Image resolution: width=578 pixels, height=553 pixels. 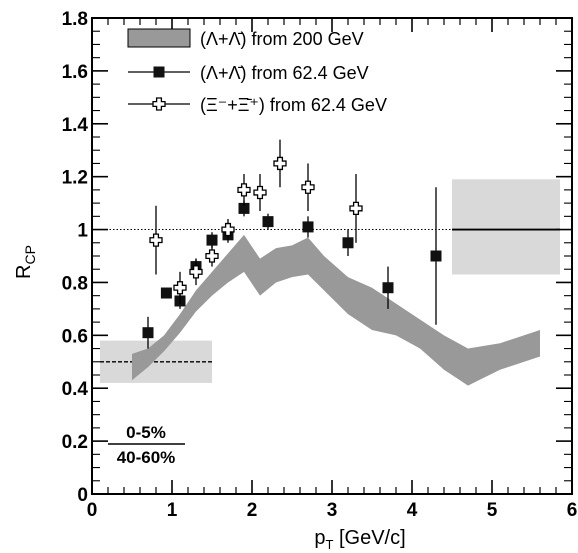 I want to click on x-tick-label-3: 3, so click(x=332, y=510).